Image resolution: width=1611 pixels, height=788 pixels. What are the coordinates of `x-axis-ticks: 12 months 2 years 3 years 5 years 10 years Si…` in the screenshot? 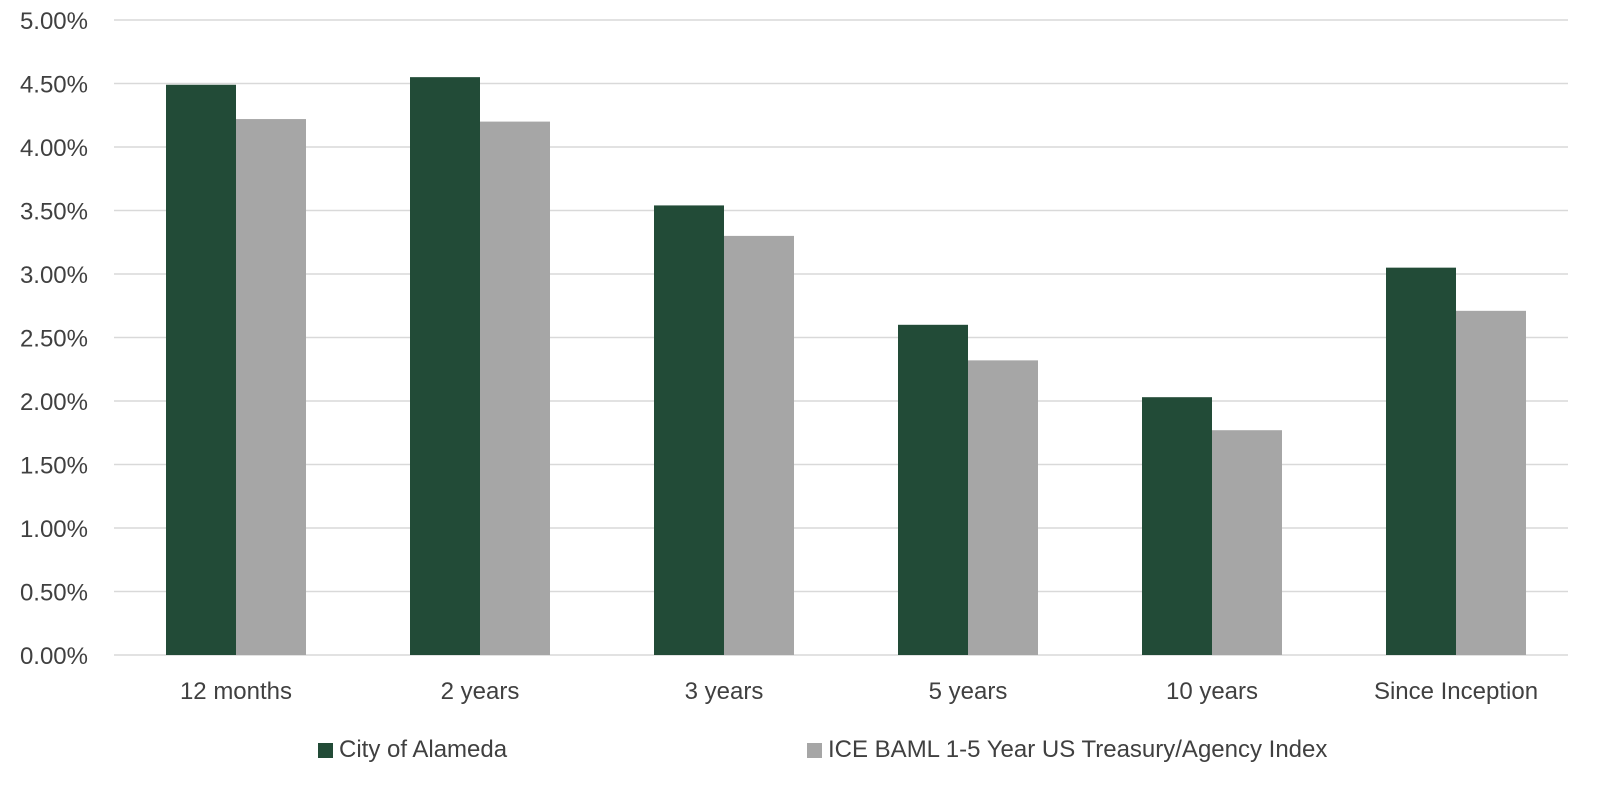 It's located at (859, 691).